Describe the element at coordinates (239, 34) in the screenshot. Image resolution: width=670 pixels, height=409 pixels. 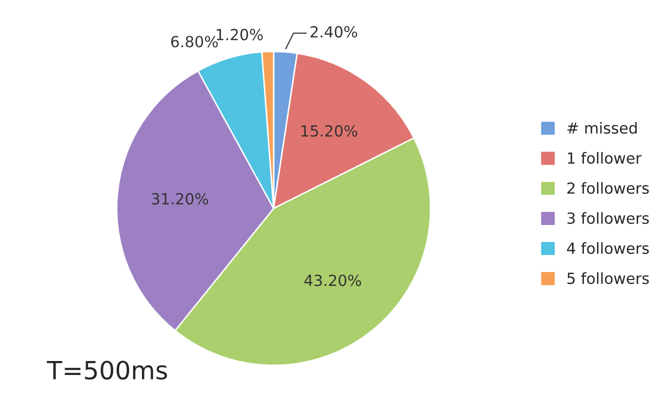
I see `data-label: 1.20%` at that location.